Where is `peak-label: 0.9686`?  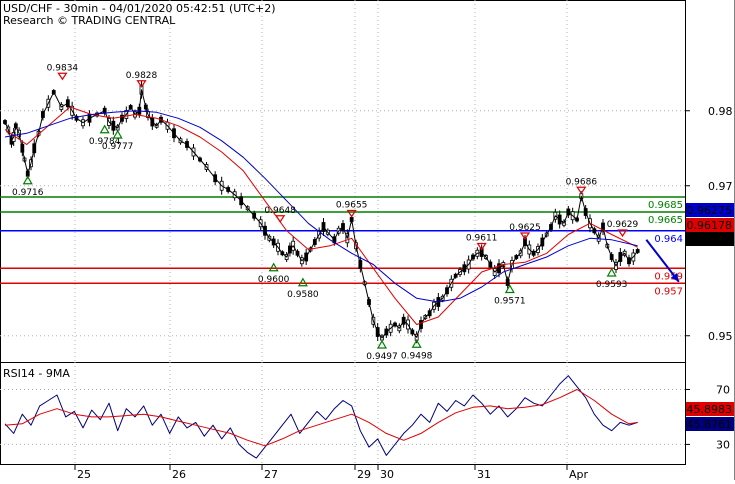
peak-label: 0.9686 is located at coordinates (582, 182).